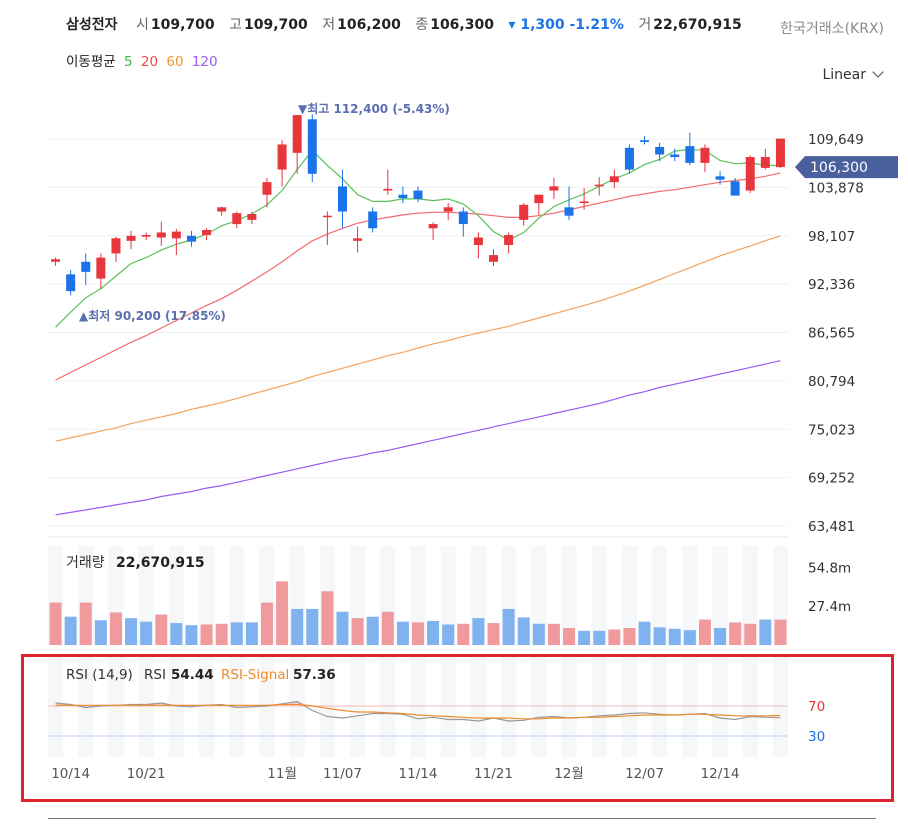 The image size is (908, 830). I want to click on volume-value: 22,670,915, so click(697, 25).